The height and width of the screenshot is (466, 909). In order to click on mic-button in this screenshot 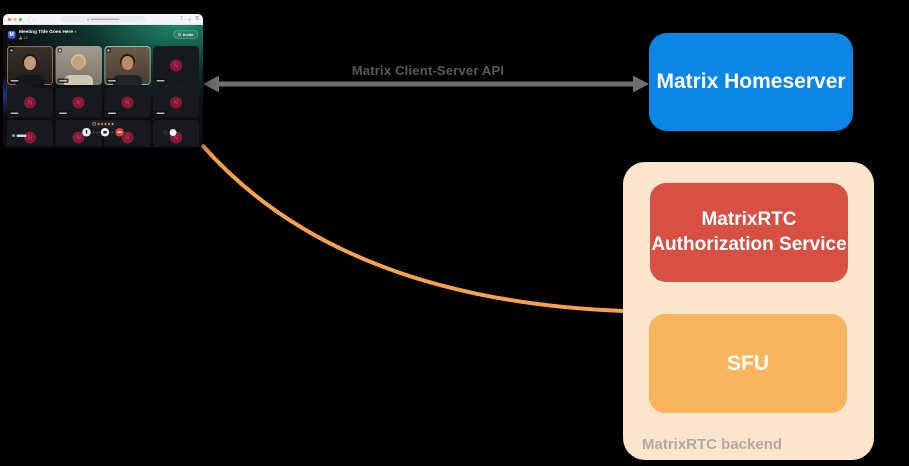, I will do `click(86, 132)`.